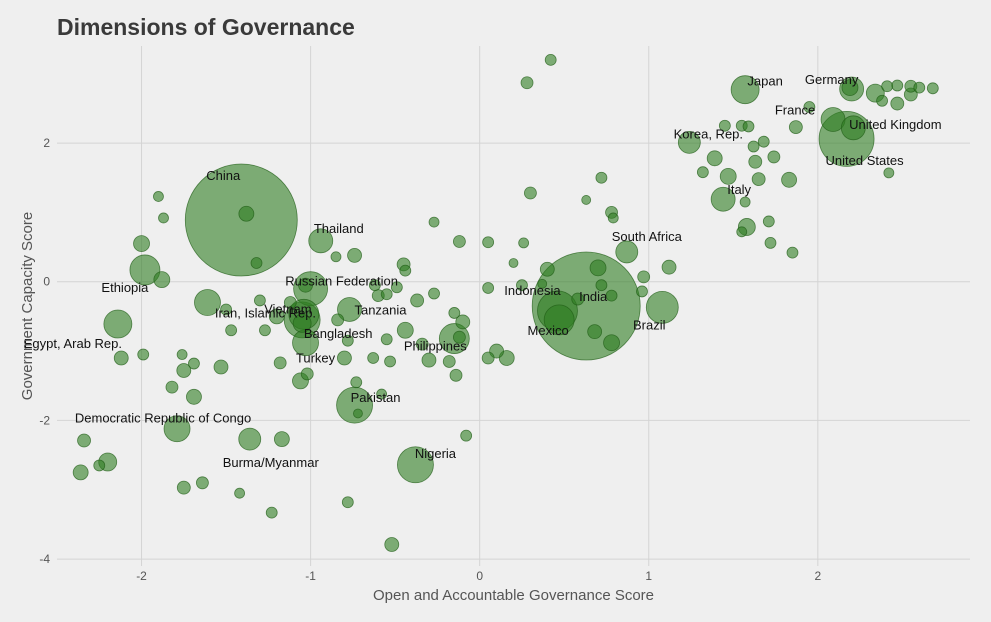  I want to click on country-label-brazil: Brazil, so click(649, 324).